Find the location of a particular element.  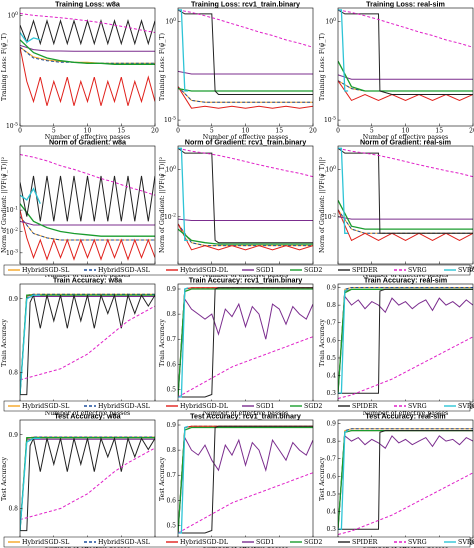

subplot-title: Training Loss: real-sim is located at coordinates (405, 4).